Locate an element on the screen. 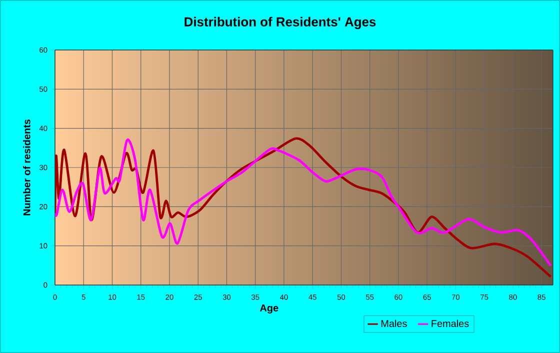 This screenshot has width=560, height=353. legend-label: Females is located at coordinates (450, 324).